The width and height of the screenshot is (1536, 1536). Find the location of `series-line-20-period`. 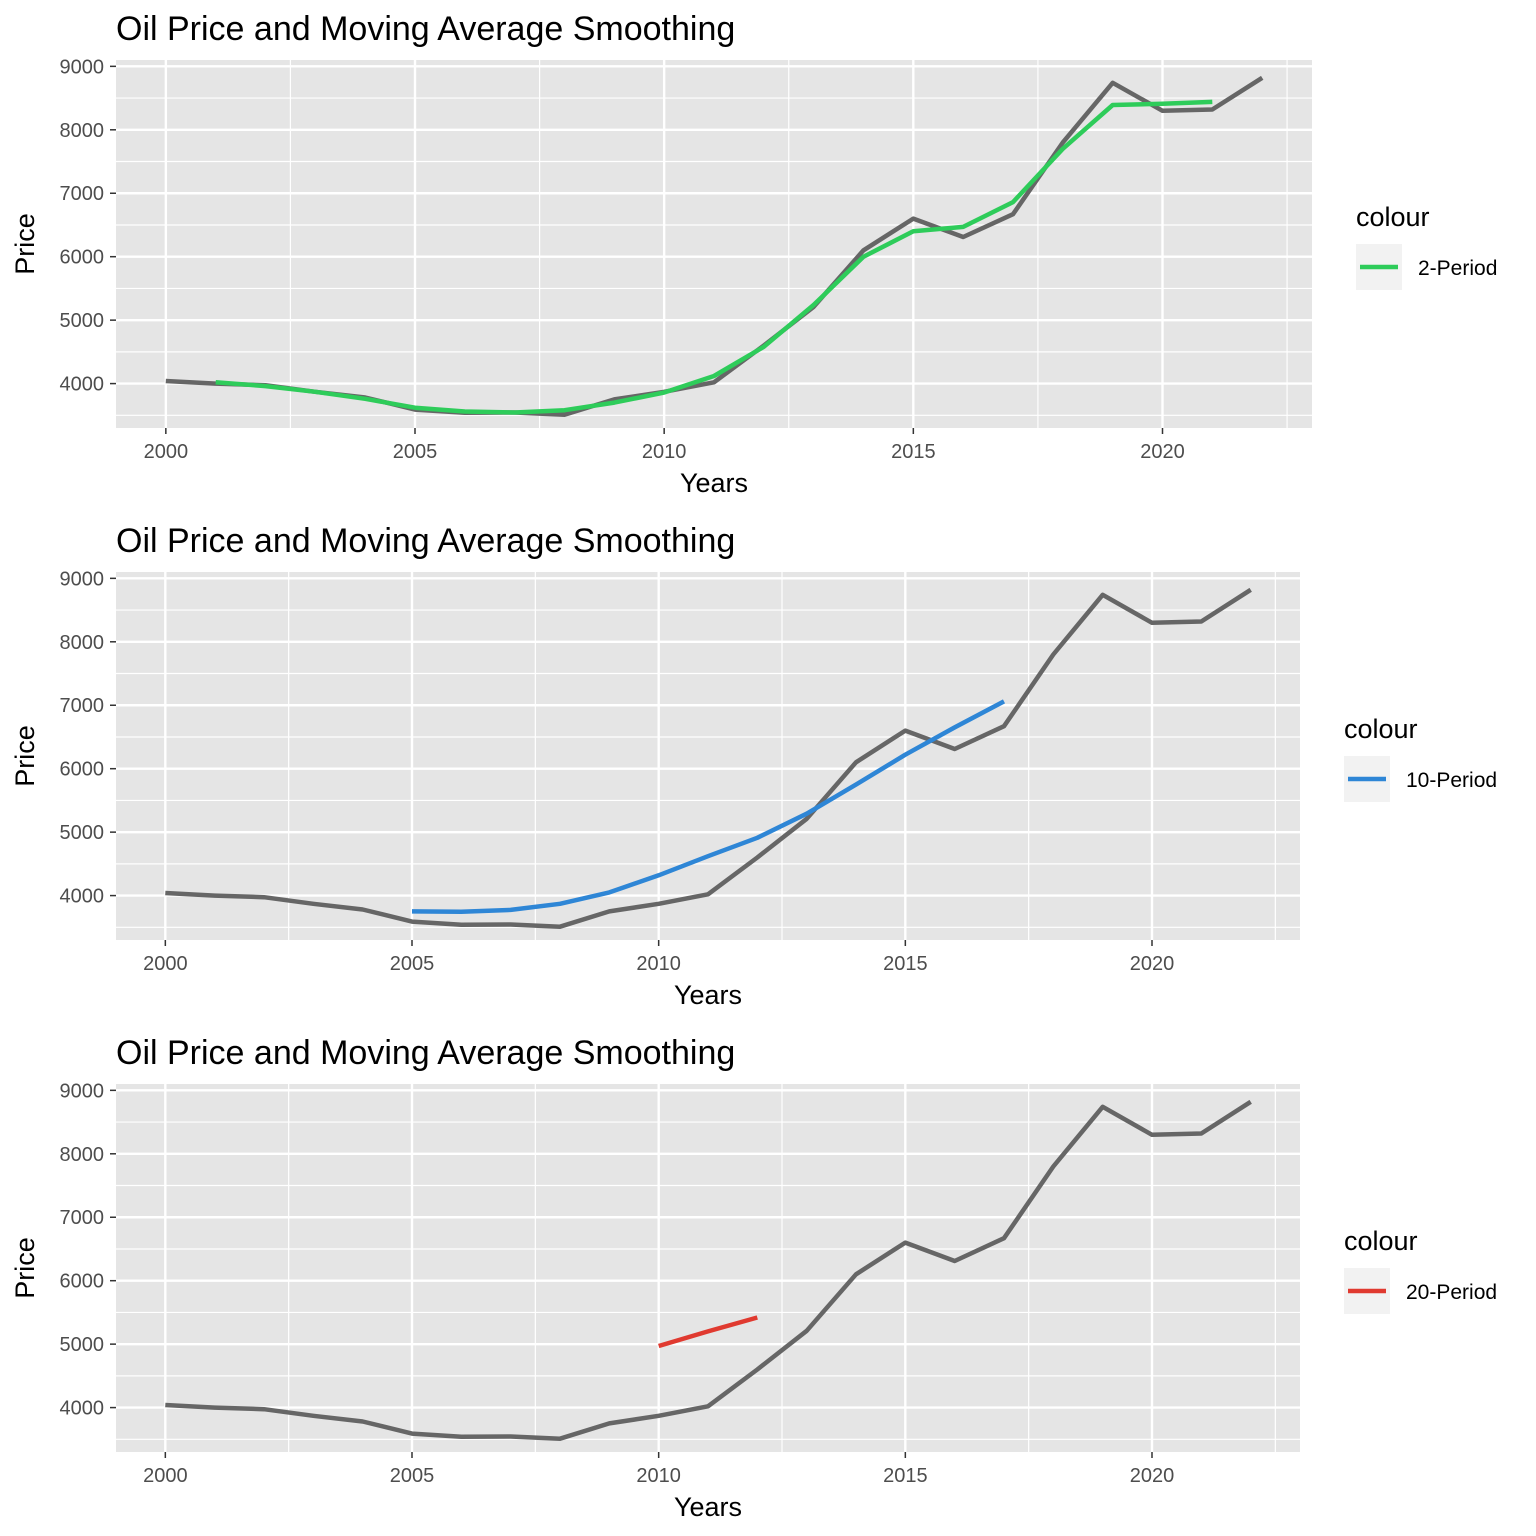

series-line-20-period is located at coordinates (708, 1332).